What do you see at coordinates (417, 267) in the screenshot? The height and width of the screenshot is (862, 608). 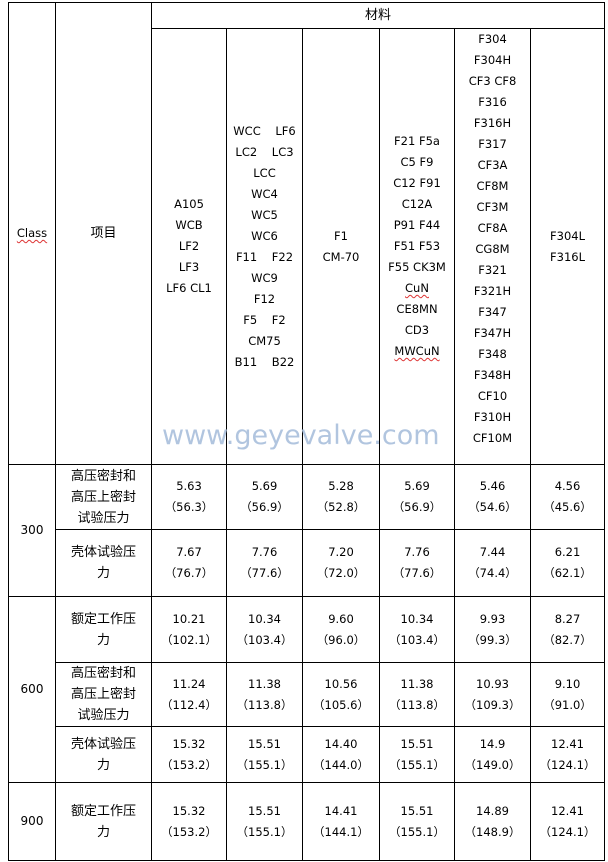 I see `material-grade: F55 CK3M` at bounding box center [417, 267].